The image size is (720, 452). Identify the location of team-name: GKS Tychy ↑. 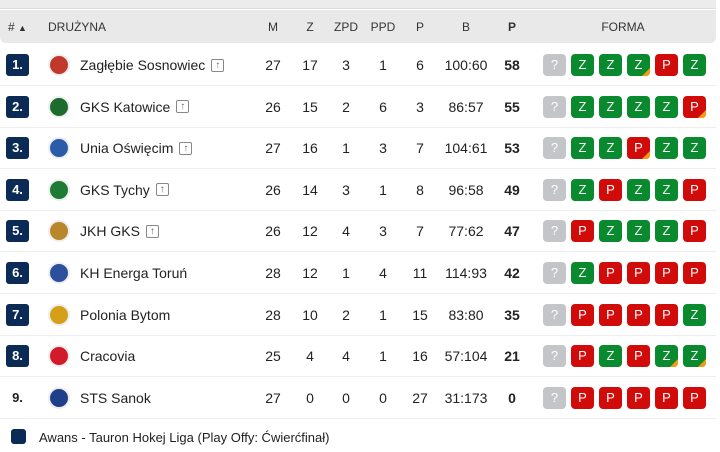
(124, 190).